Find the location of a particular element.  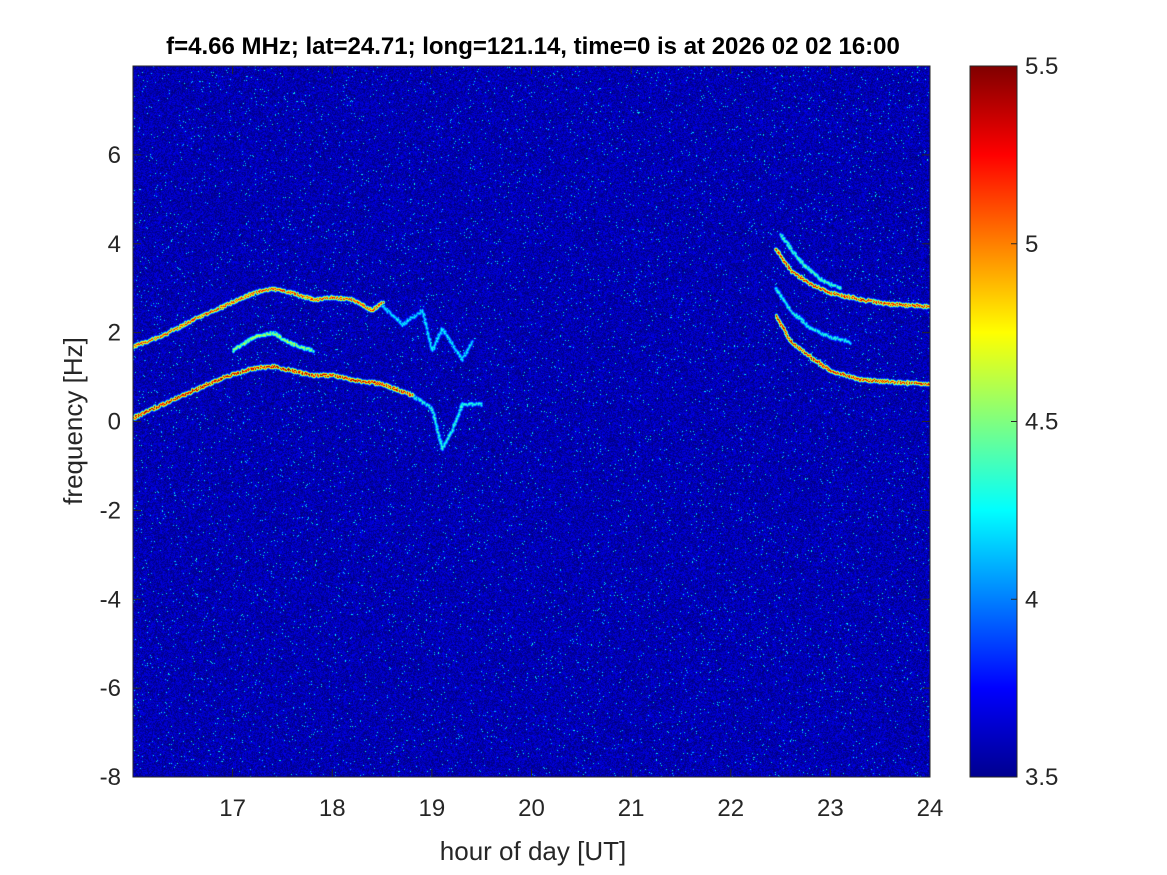

colorbar-ticks: 3.5 4 4.5 5 5.5 is located at coordinates (1034, 422).